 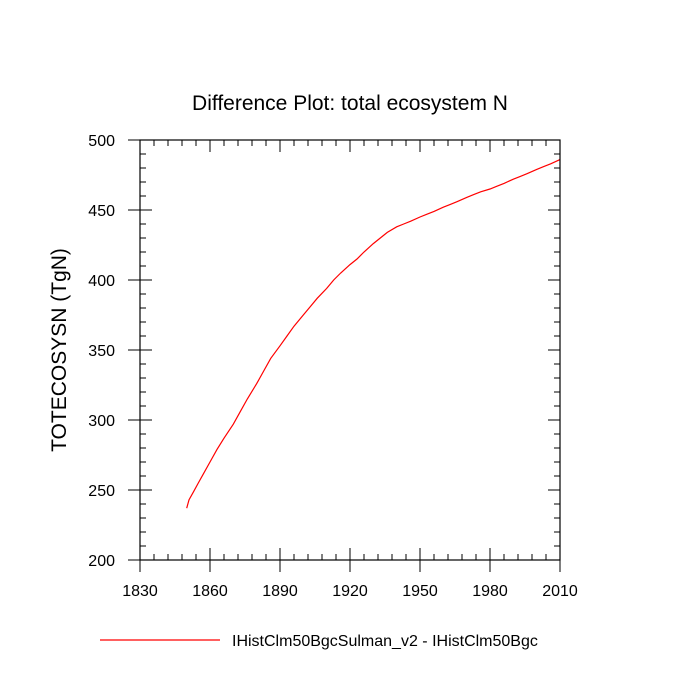 What do you see at coordinates (101, 421) in the screenshot?
I see `y-tick-label: 300` at bounding box center [101, 421].